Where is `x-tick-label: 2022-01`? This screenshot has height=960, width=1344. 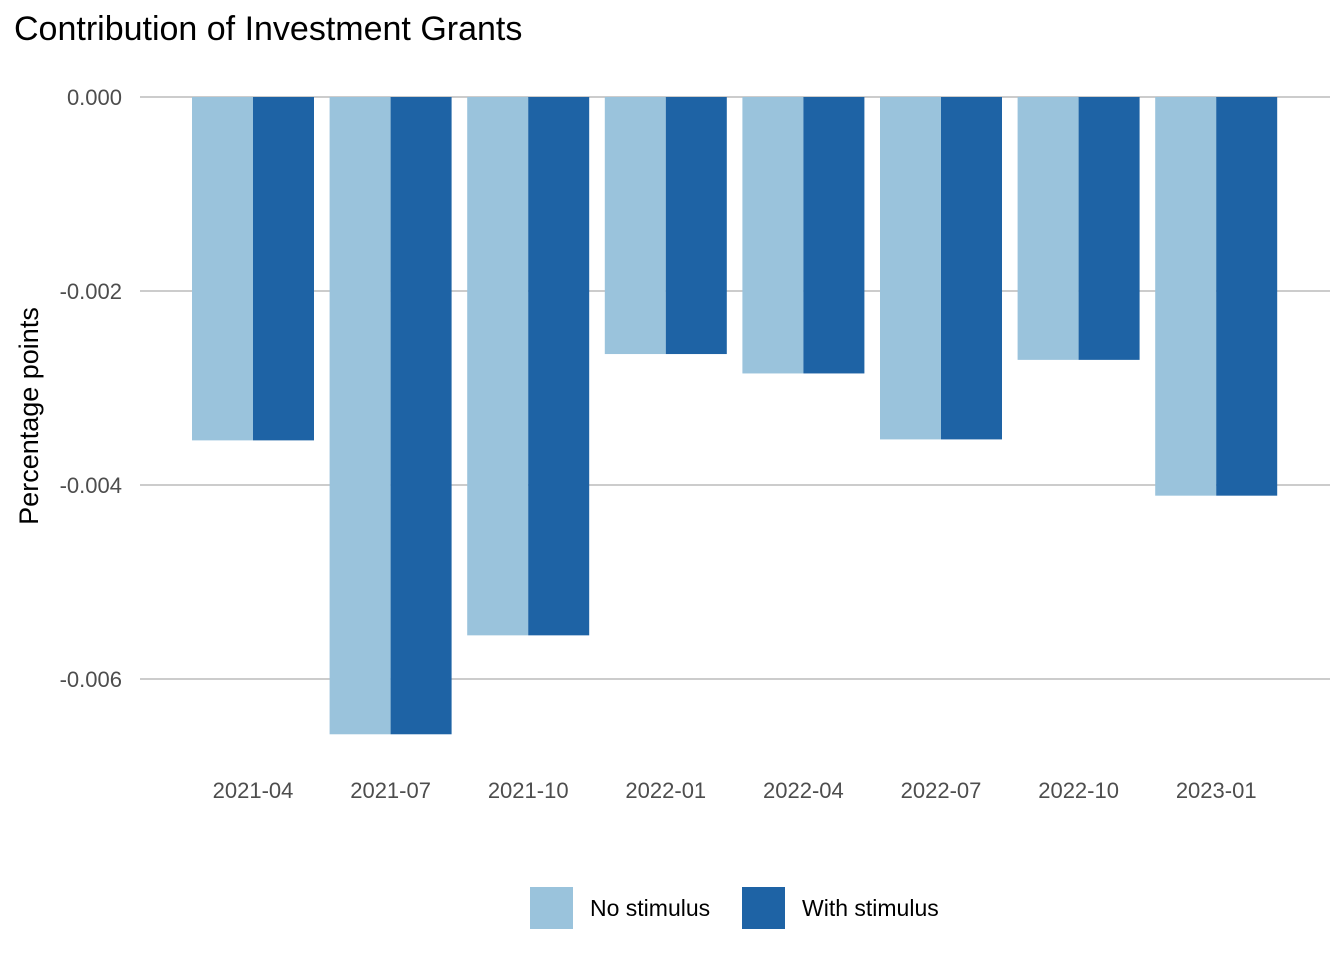 x-tick-label: 2022-01 is located at coordinates (665, 790).